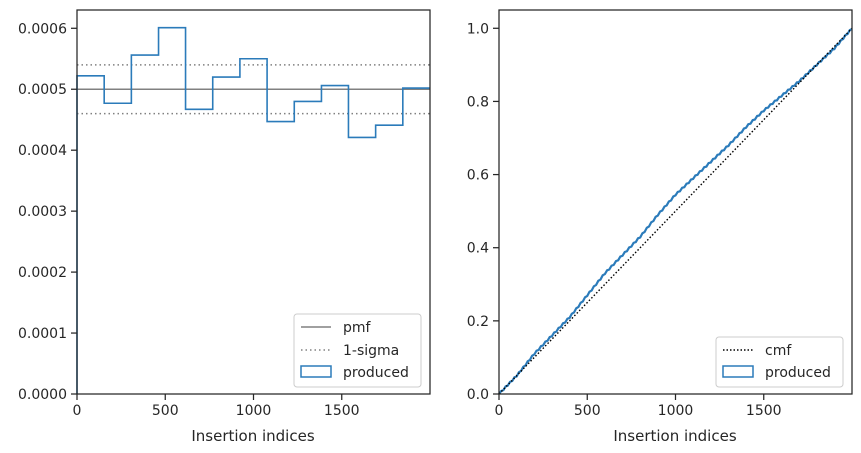  Describe the element at coordinates (587, 411) in the screenshot. I see `cumulative-x-tick-label: 500` at that location.